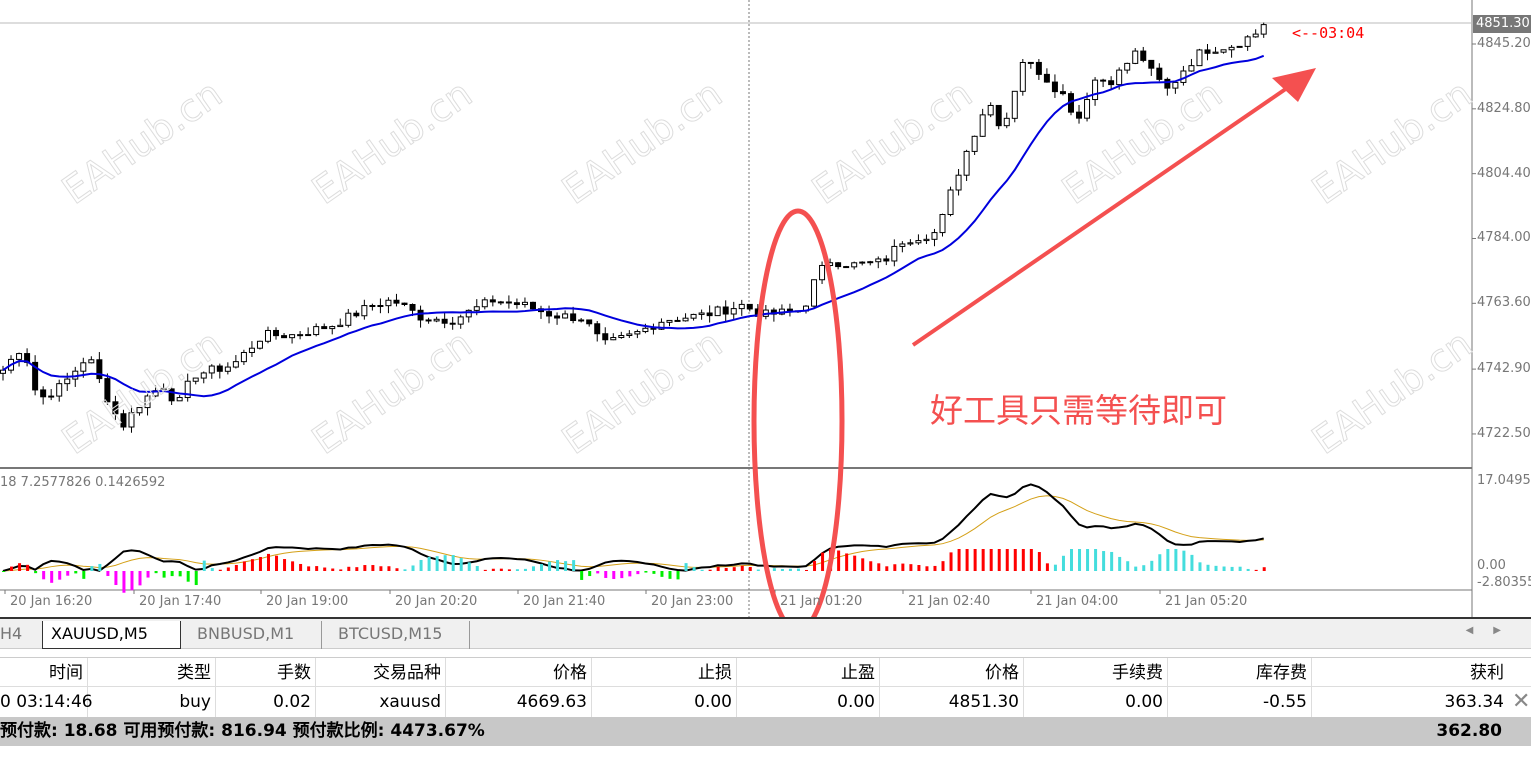  Describe the element at coordinates (266, 672) in the screenshot. I see `column-header: 手数` at that location.